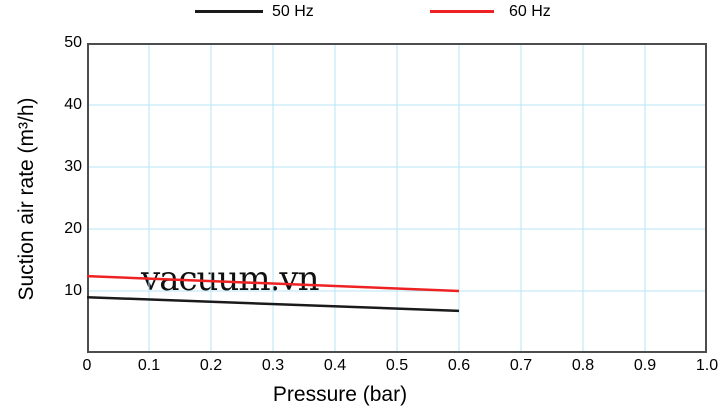 The image size is (720, 416). What do you see at coordinates (645, 365) in the screenshot?
I see `x-tick-label: 0.9` at bounding box center [645, 365].